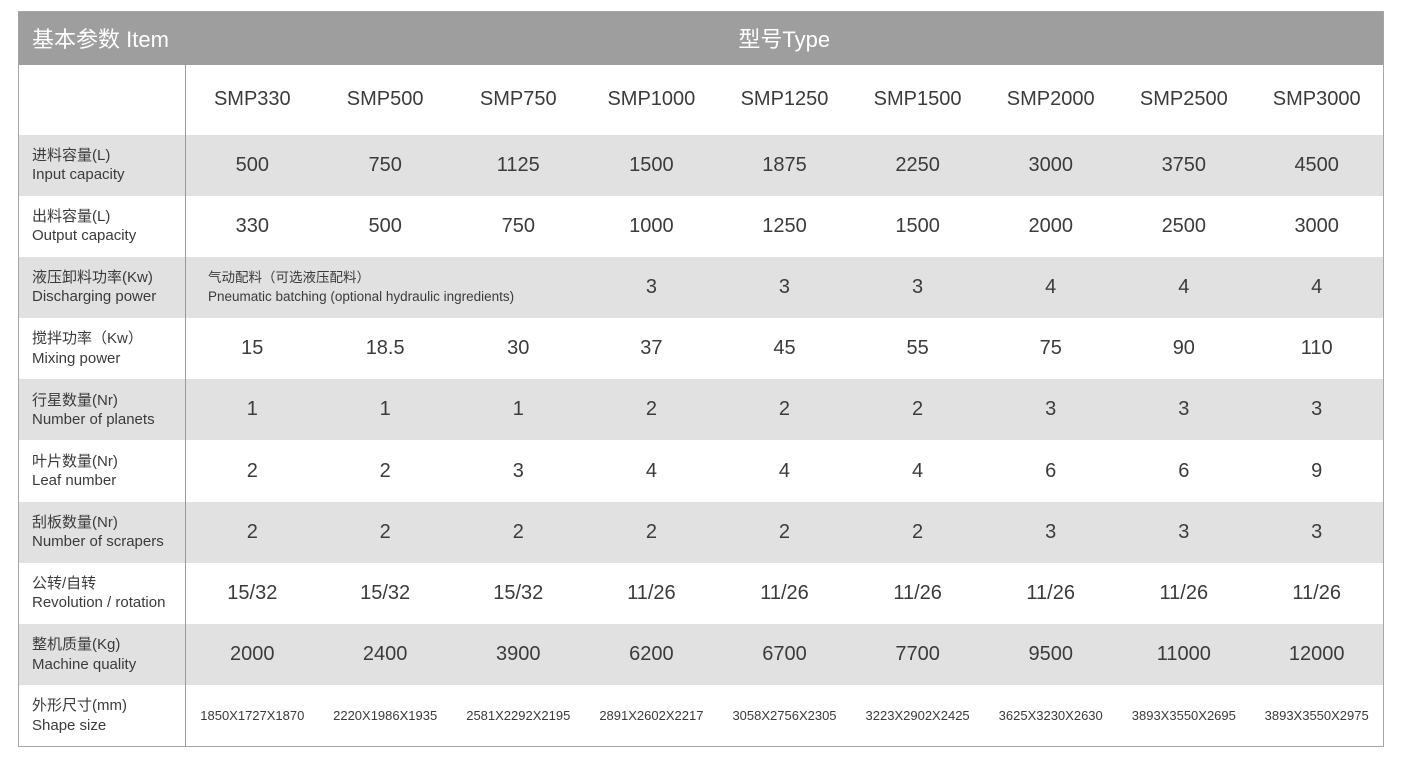 The height and width of the screenshot is (762, 1401). Describe the element at coordinates (69, 725) in the screenshot. I see `row-label-en: Shape size` at that location.